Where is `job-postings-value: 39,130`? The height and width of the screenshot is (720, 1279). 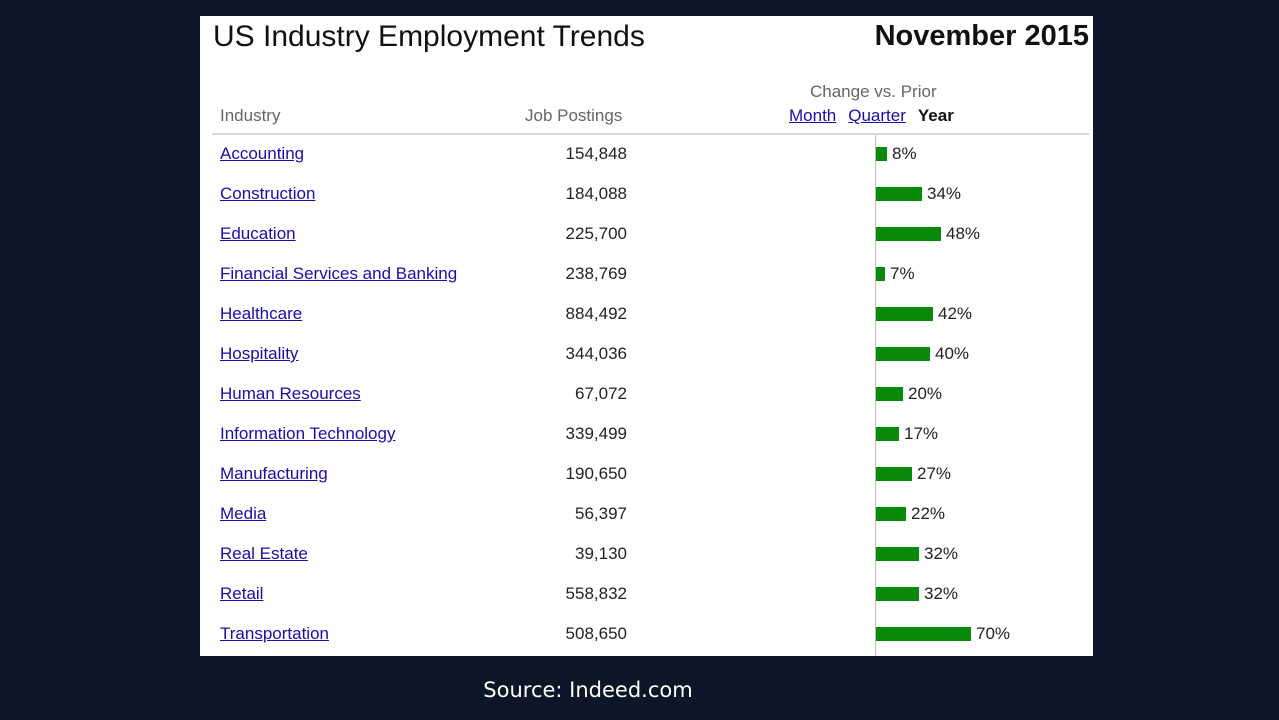 job-postings-value: 39,130 is located at coordinates (601, 553).